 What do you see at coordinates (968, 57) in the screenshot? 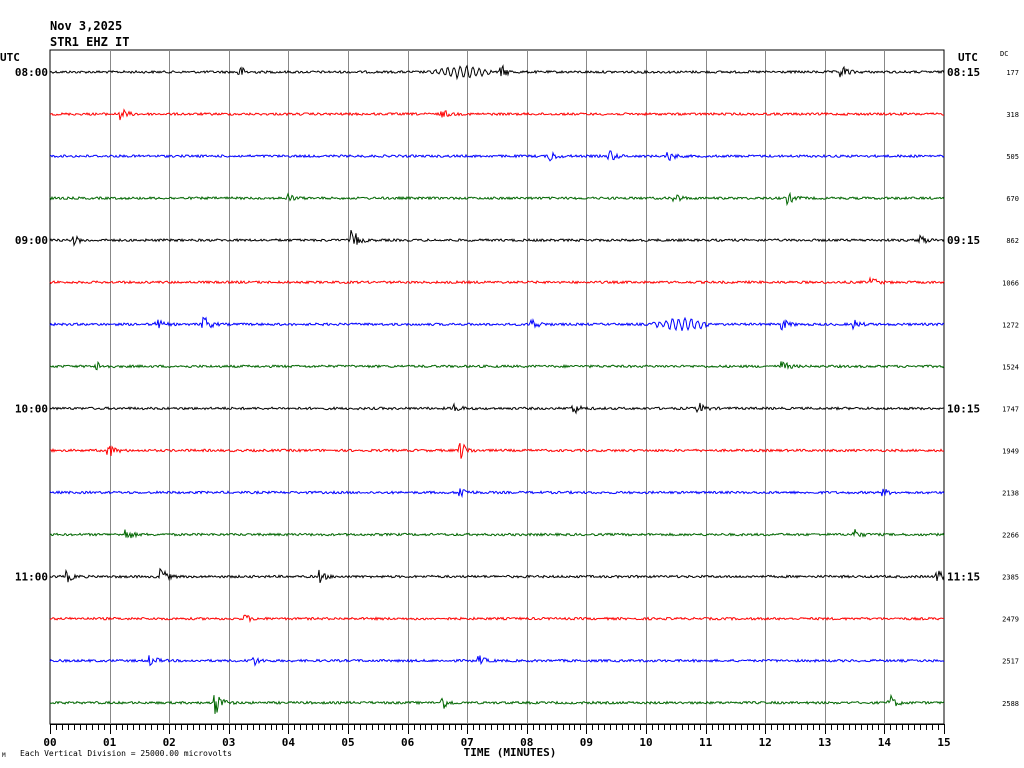
I see `right-utc-label: UTC` at bounding box center [968, 57].